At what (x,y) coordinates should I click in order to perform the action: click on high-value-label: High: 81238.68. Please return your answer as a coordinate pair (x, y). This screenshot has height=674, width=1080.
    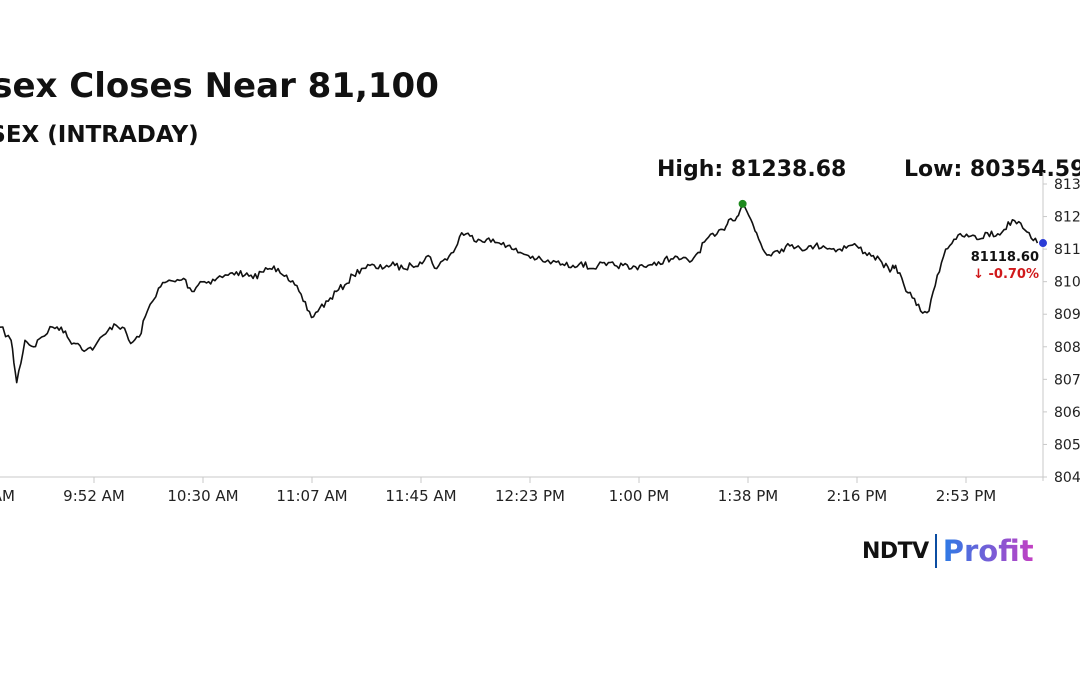
    Looking at the image, I should click on (752, 169).